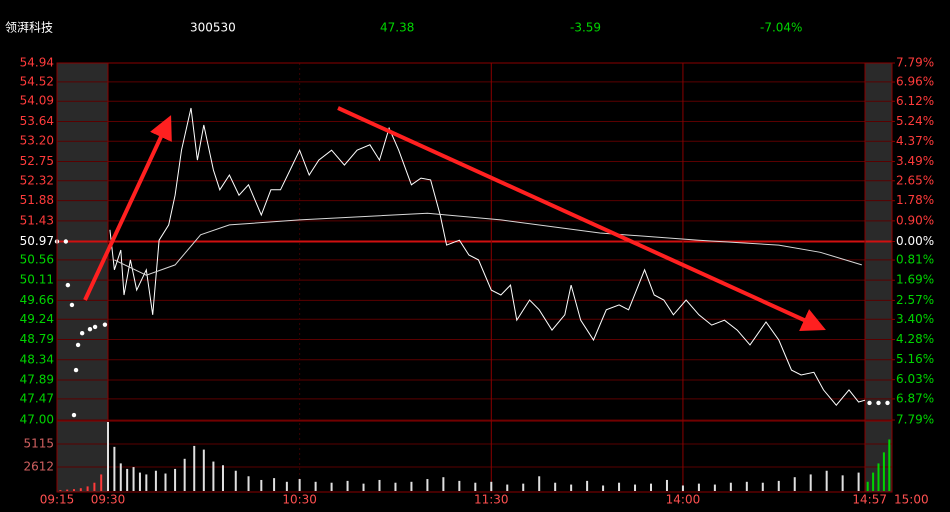 The width and height of the screenshot is (950, 512). I want to click on y2-tick-label: 6.96%, so click(915, 82).